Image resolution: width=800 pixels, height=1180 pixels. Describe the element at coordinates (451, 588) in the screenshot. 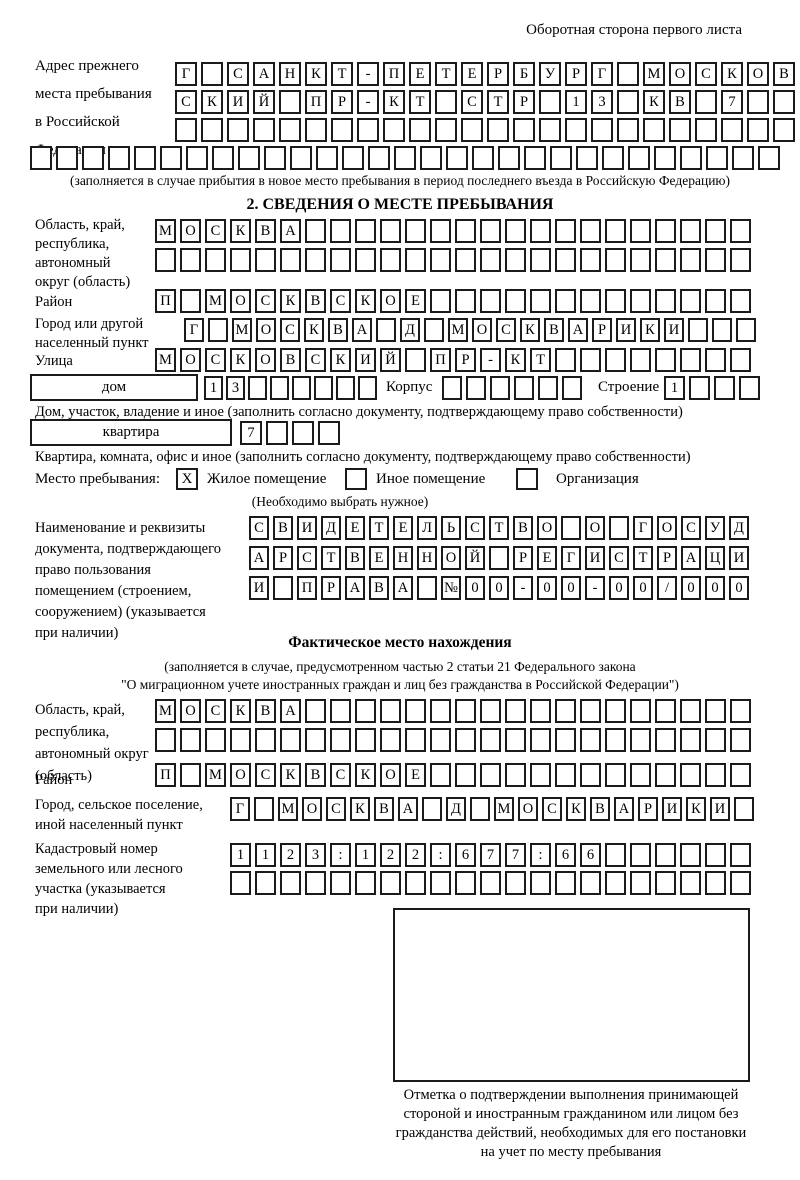

I see `char-box: №` at that location.